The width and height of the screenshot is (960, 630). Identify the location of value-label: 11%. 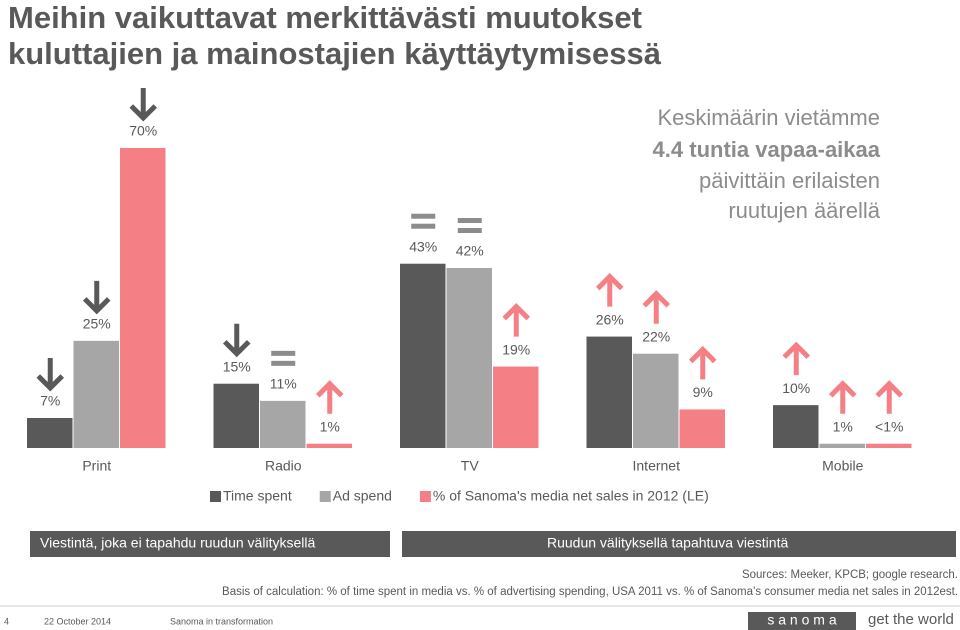
(283, 384).